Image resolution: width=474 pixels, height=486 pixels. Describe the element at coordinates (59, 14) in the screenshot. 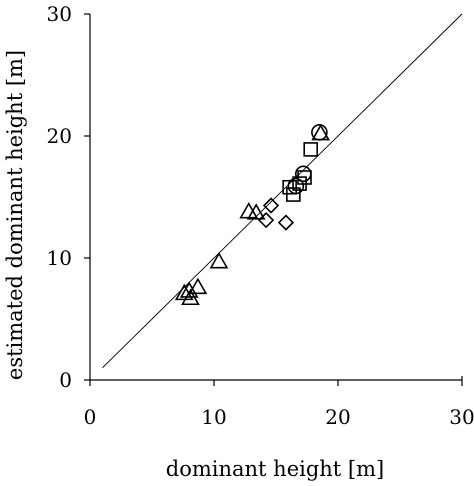

I see `y-tick-label: 30` at that location.